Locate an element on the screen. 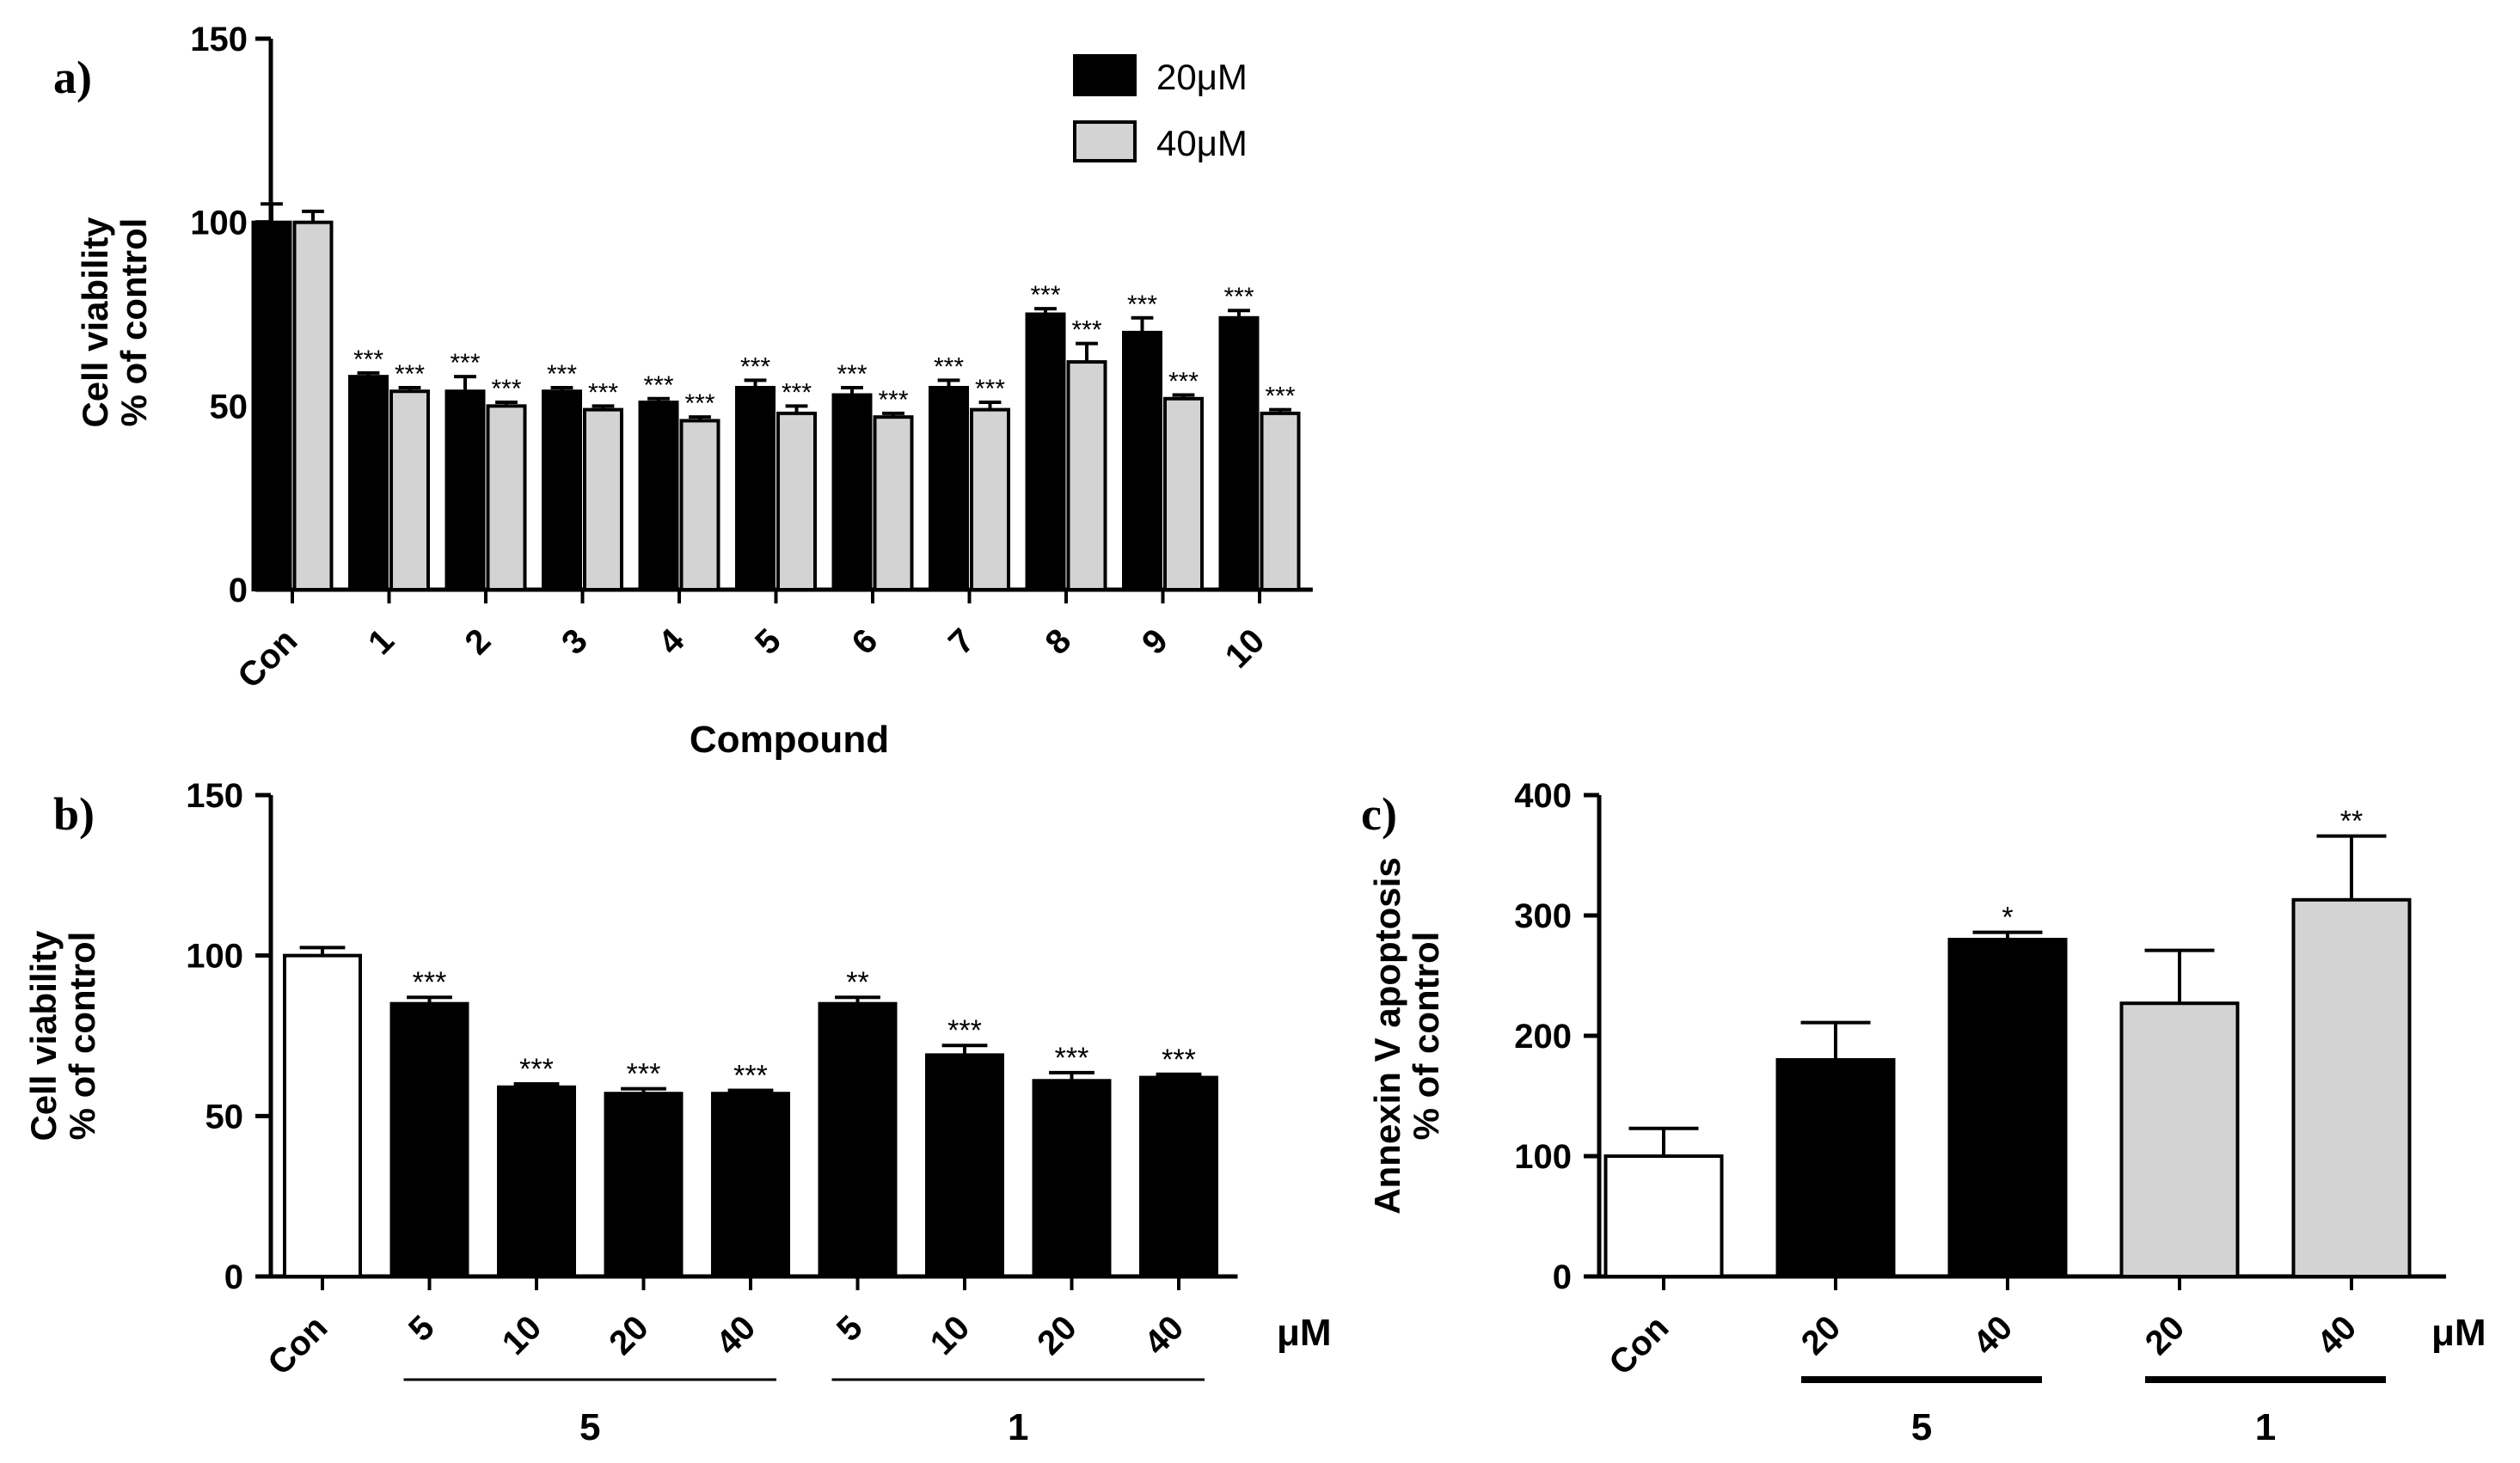  x-tick-label: 4 is located at coordinates (672, 641).